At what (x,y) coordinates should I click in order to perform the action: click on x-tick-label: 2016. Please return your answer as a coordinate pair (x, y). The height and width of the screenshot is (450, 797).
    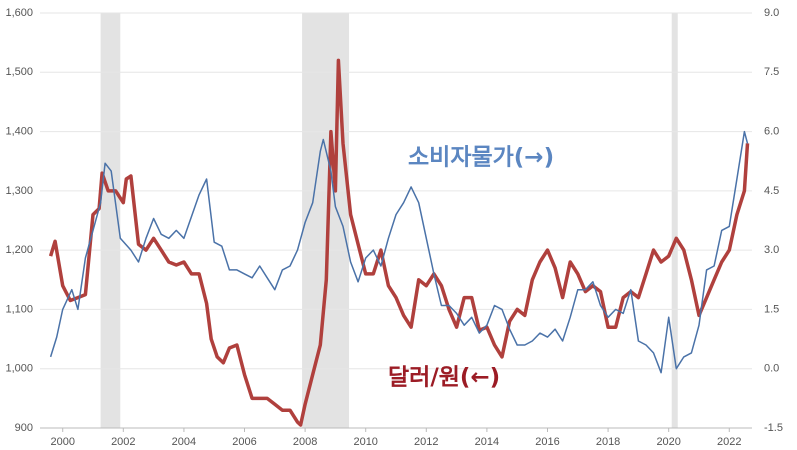
    Looking at the image, I should click on (547, 442).